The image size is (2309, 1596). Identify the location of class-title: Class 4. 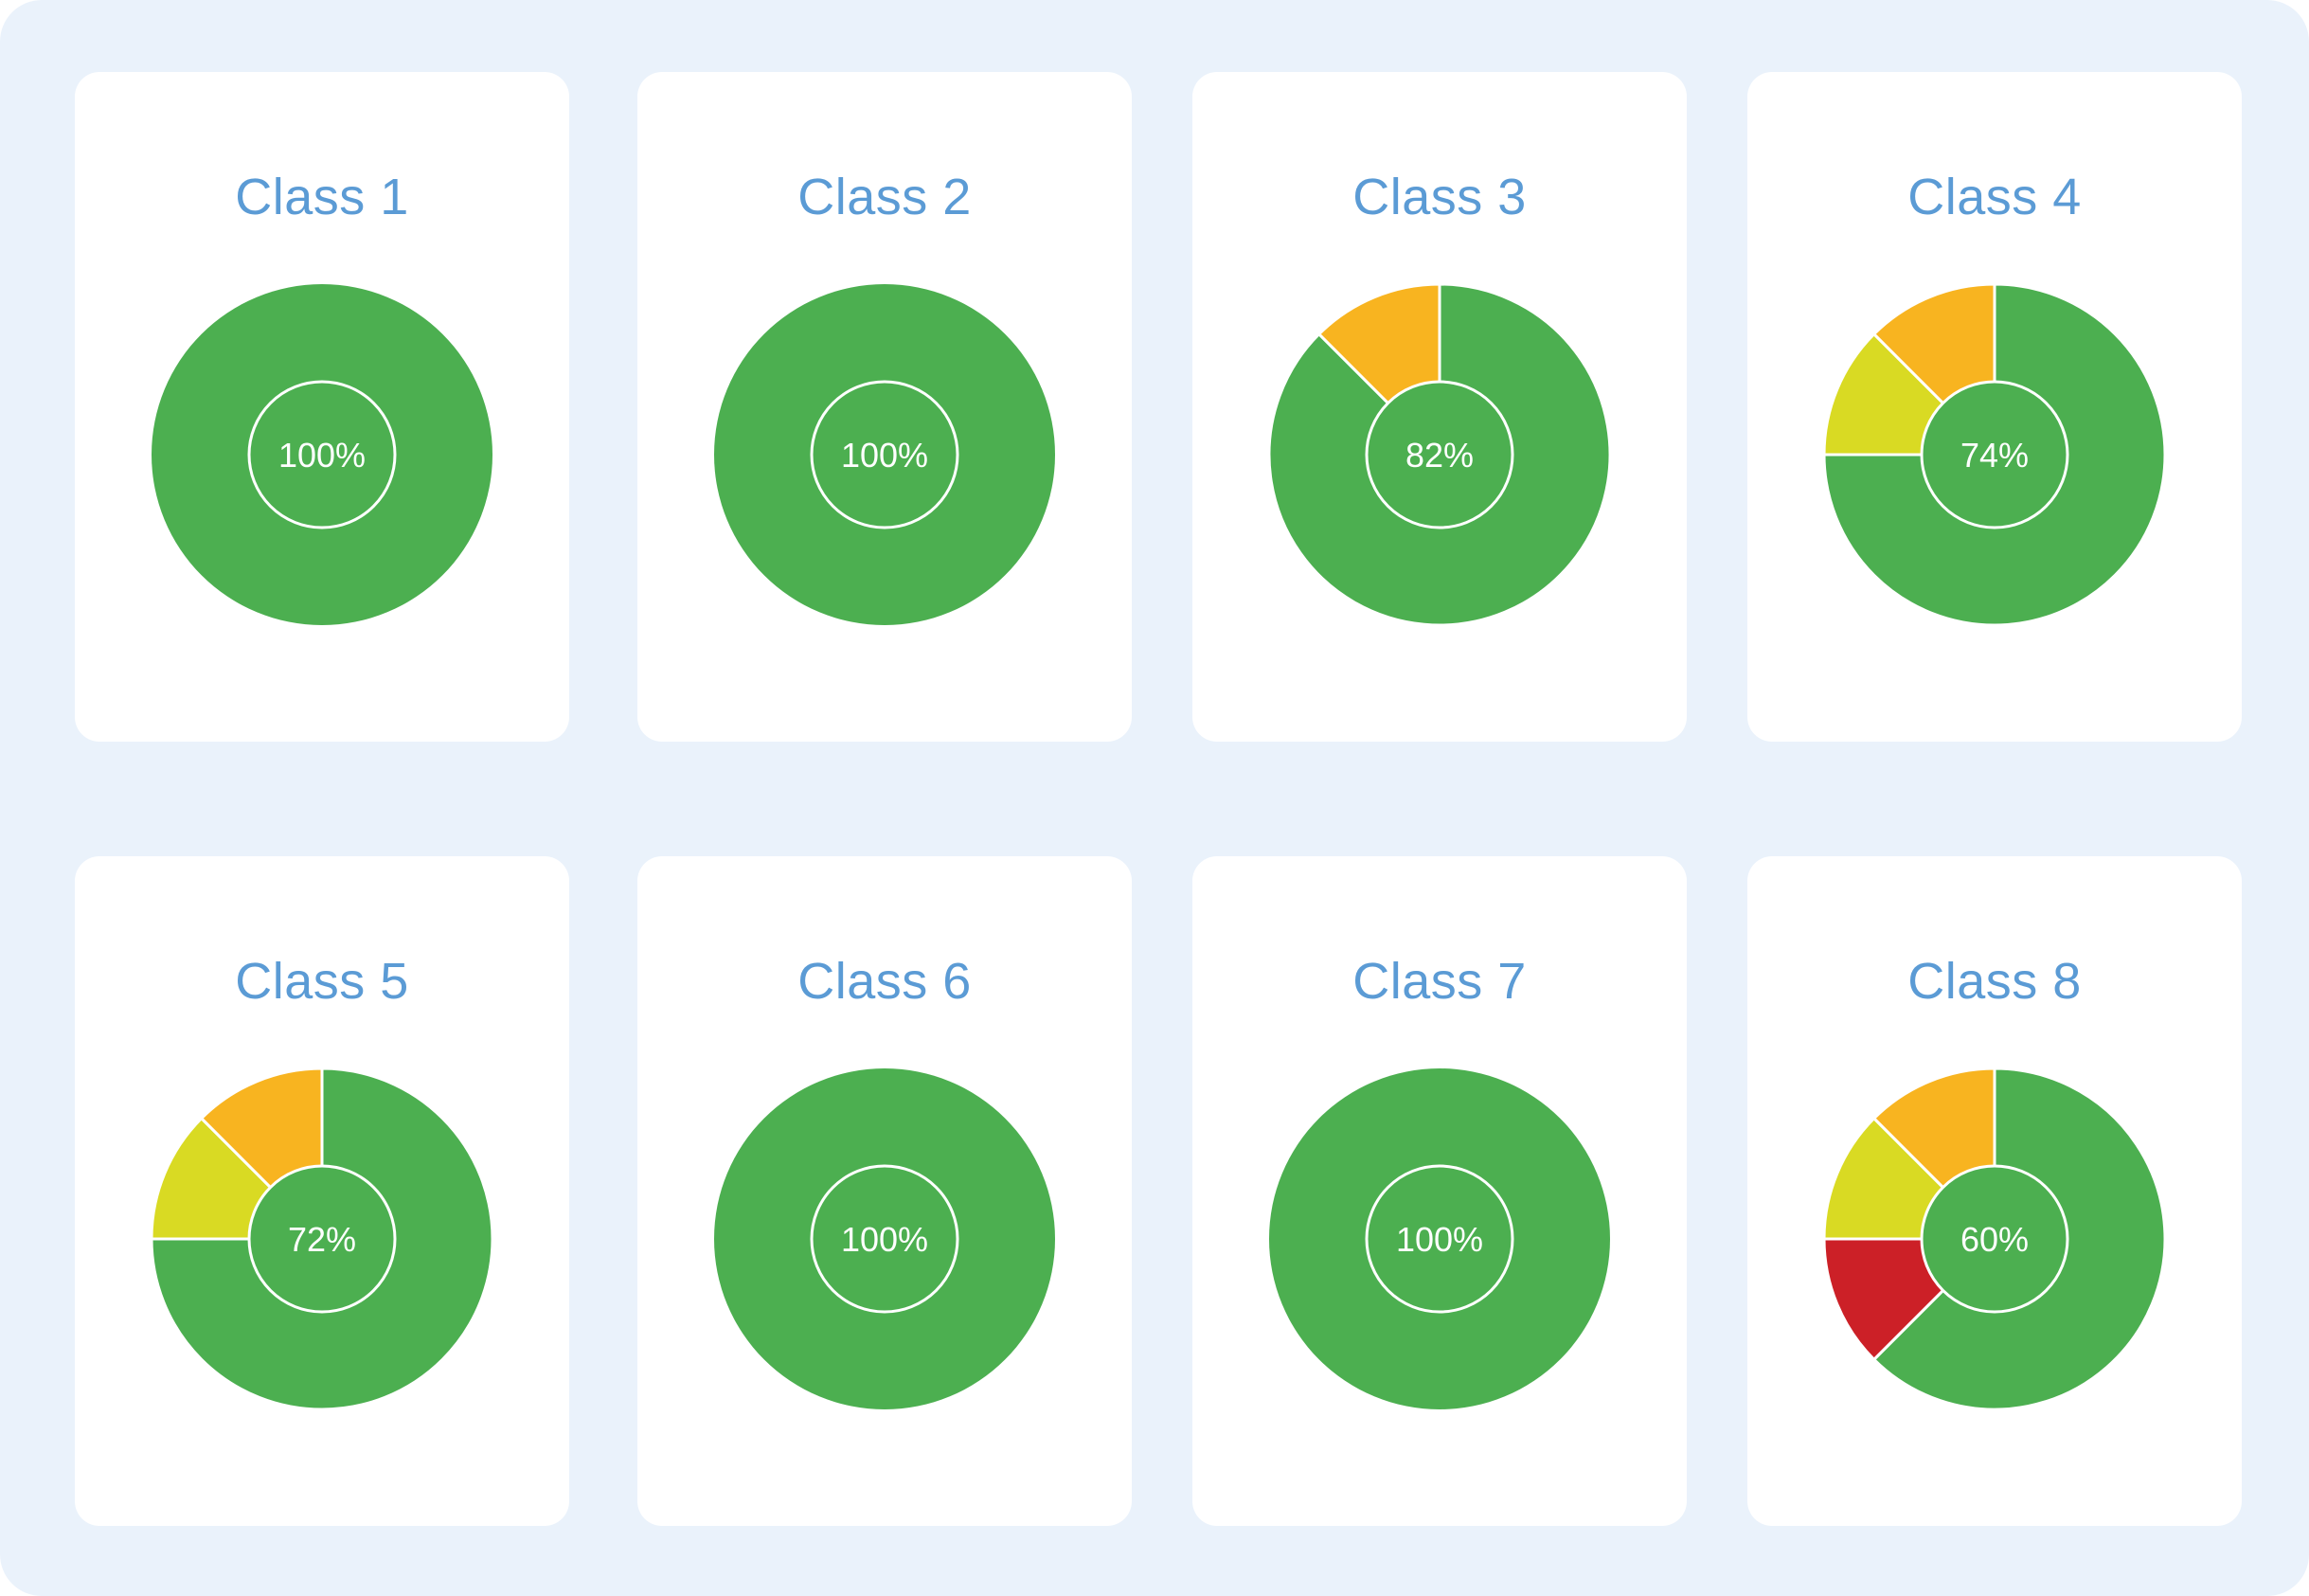
(1995, 197).